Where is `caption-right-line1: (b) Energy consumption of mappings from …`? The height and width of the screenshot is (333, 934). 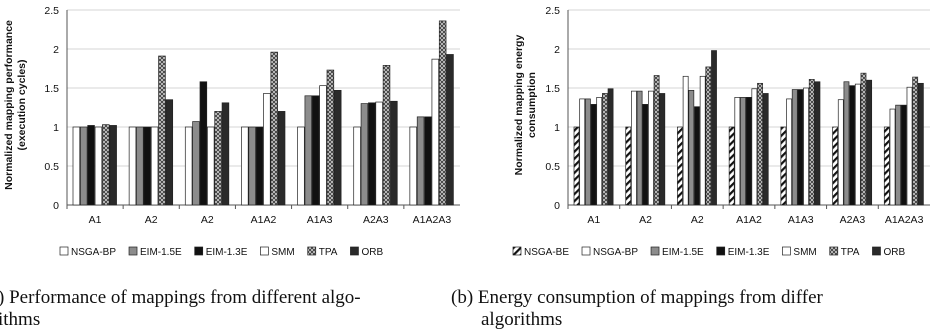
caption-right-line1: (b) Energy consumption of mappings from … is located at coordinates (637, 297).